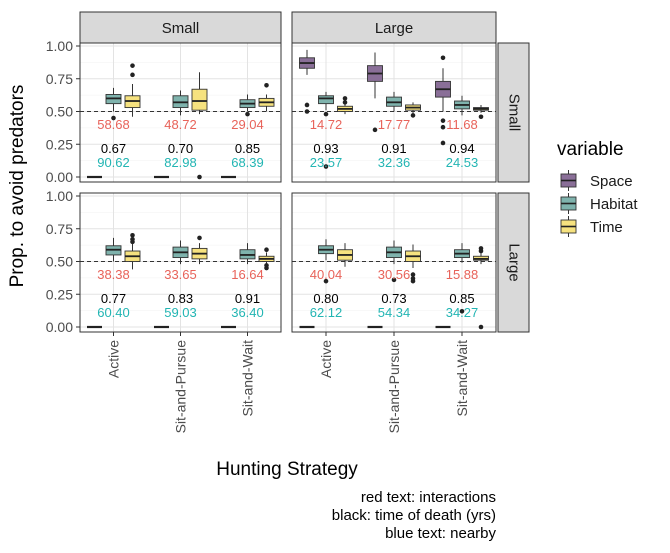 Image resolution: width=670 pixels, height=553 pixels. What do you see at coordinates (394, 124) in the screenshot?
I see `label-interactions: 17.77` at bounding box center [394, 124].